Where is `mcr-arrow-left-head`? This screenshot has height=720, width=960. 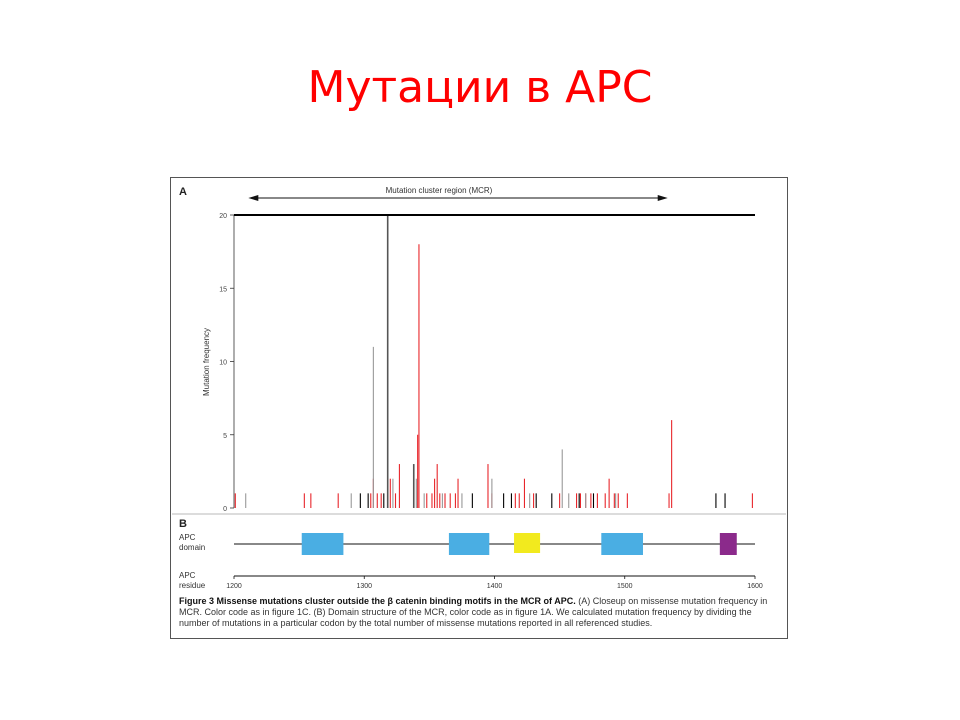 mcr-arrow-left-head is located at coordinates (253, 198).